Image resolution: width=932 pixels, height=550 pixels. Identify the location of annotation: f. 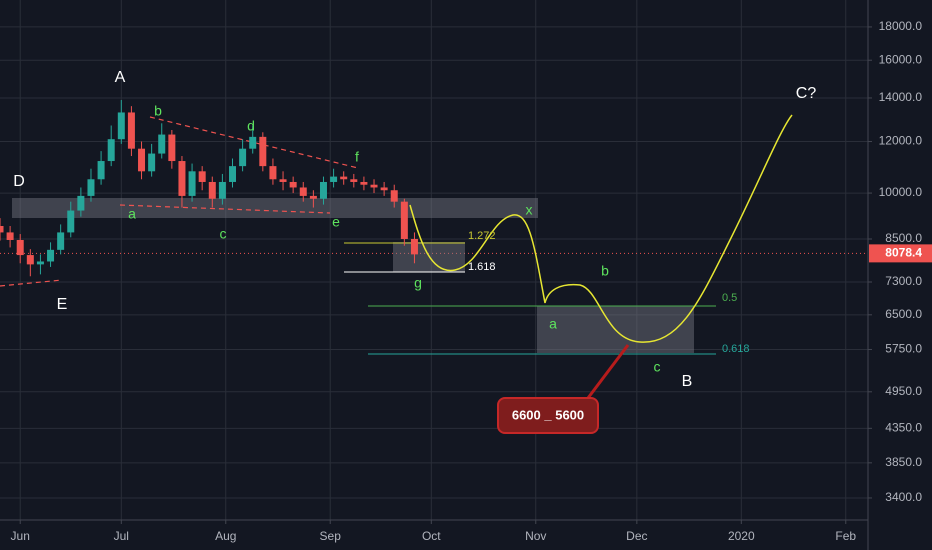
(357, 157).